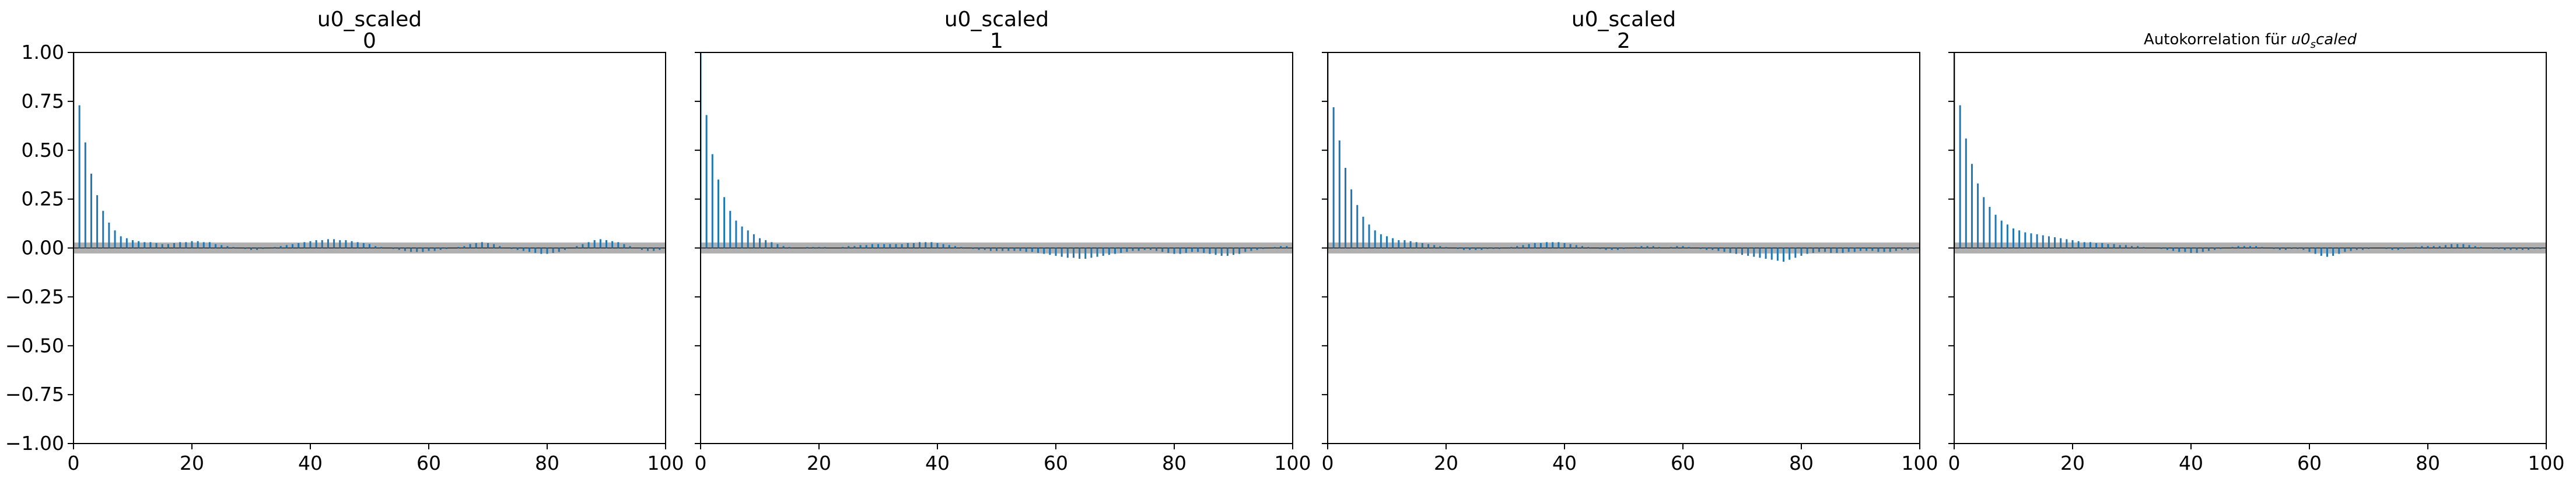 The width and height of the screenshot is (2576, 482). What do you see at coordinates (43, 52) in the screenshot?
I see `y-tick-label: 1.00` at bounding box center [43, 52].